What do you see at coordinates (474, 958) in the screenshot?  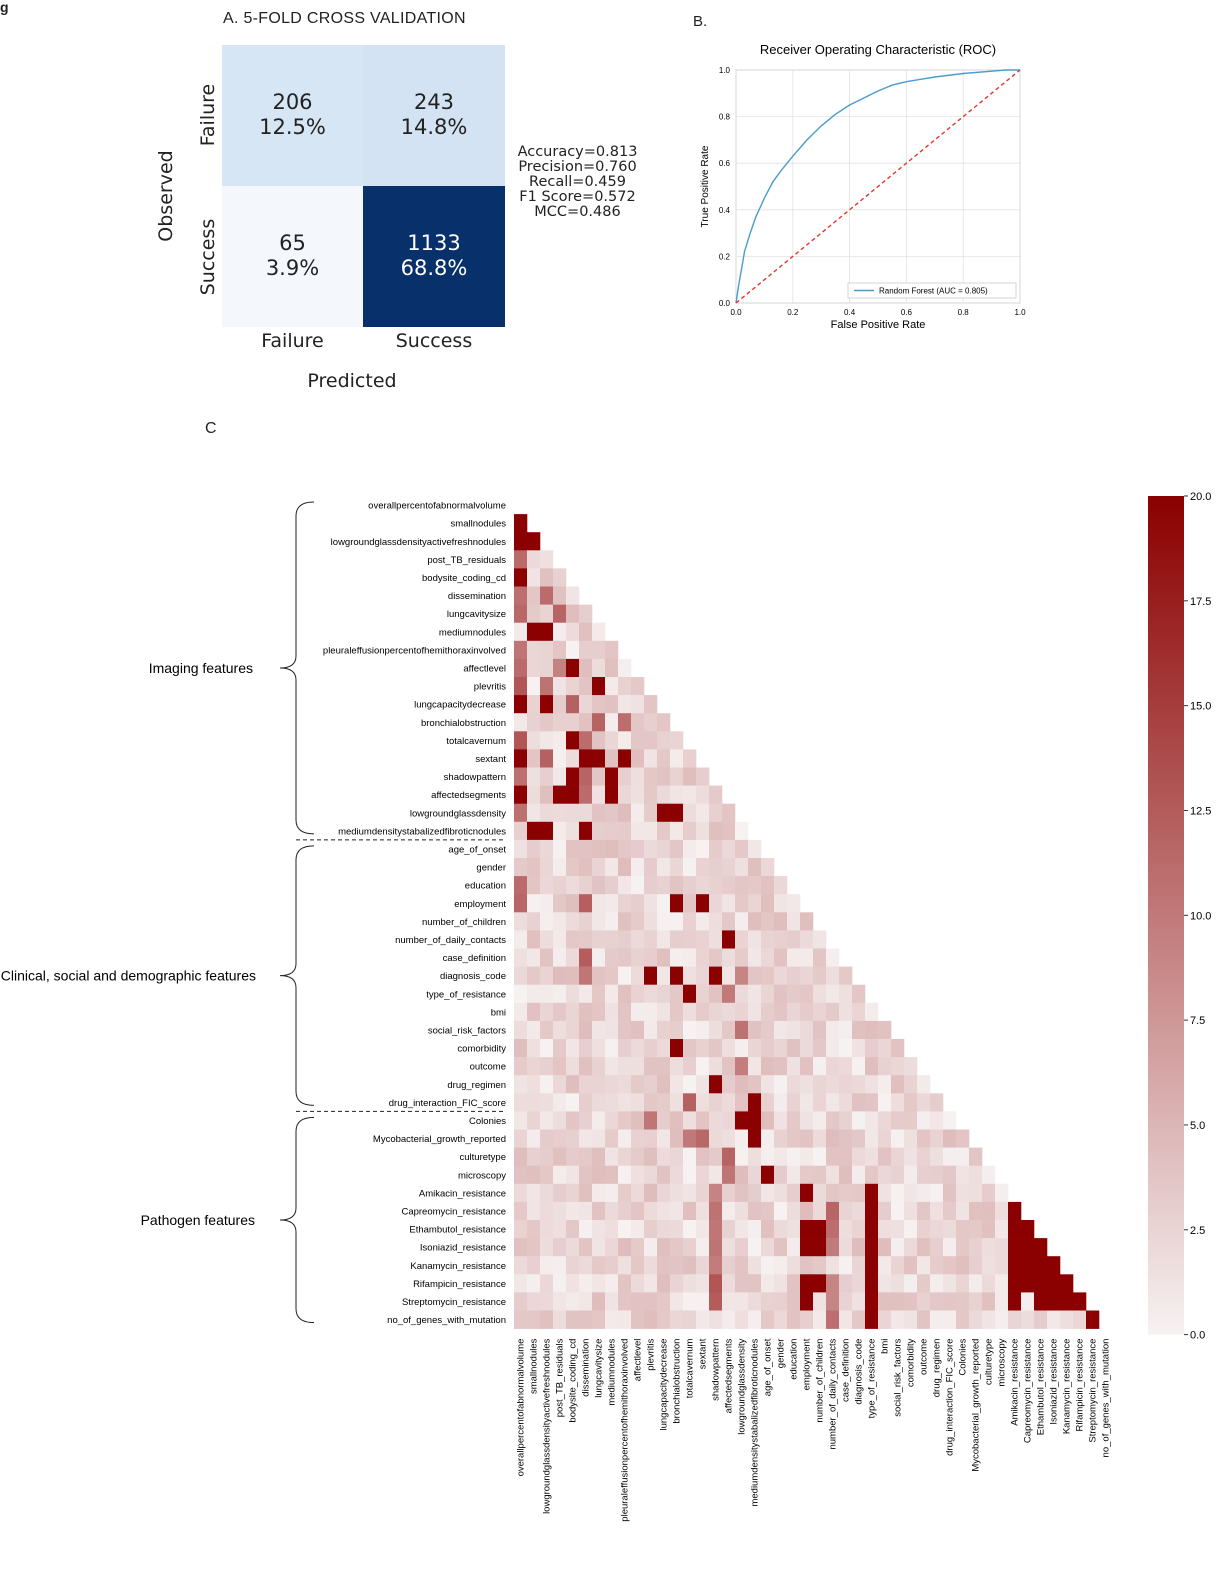 I see `heatmap-row-label: case_definition` at bounding box center [474, 958].